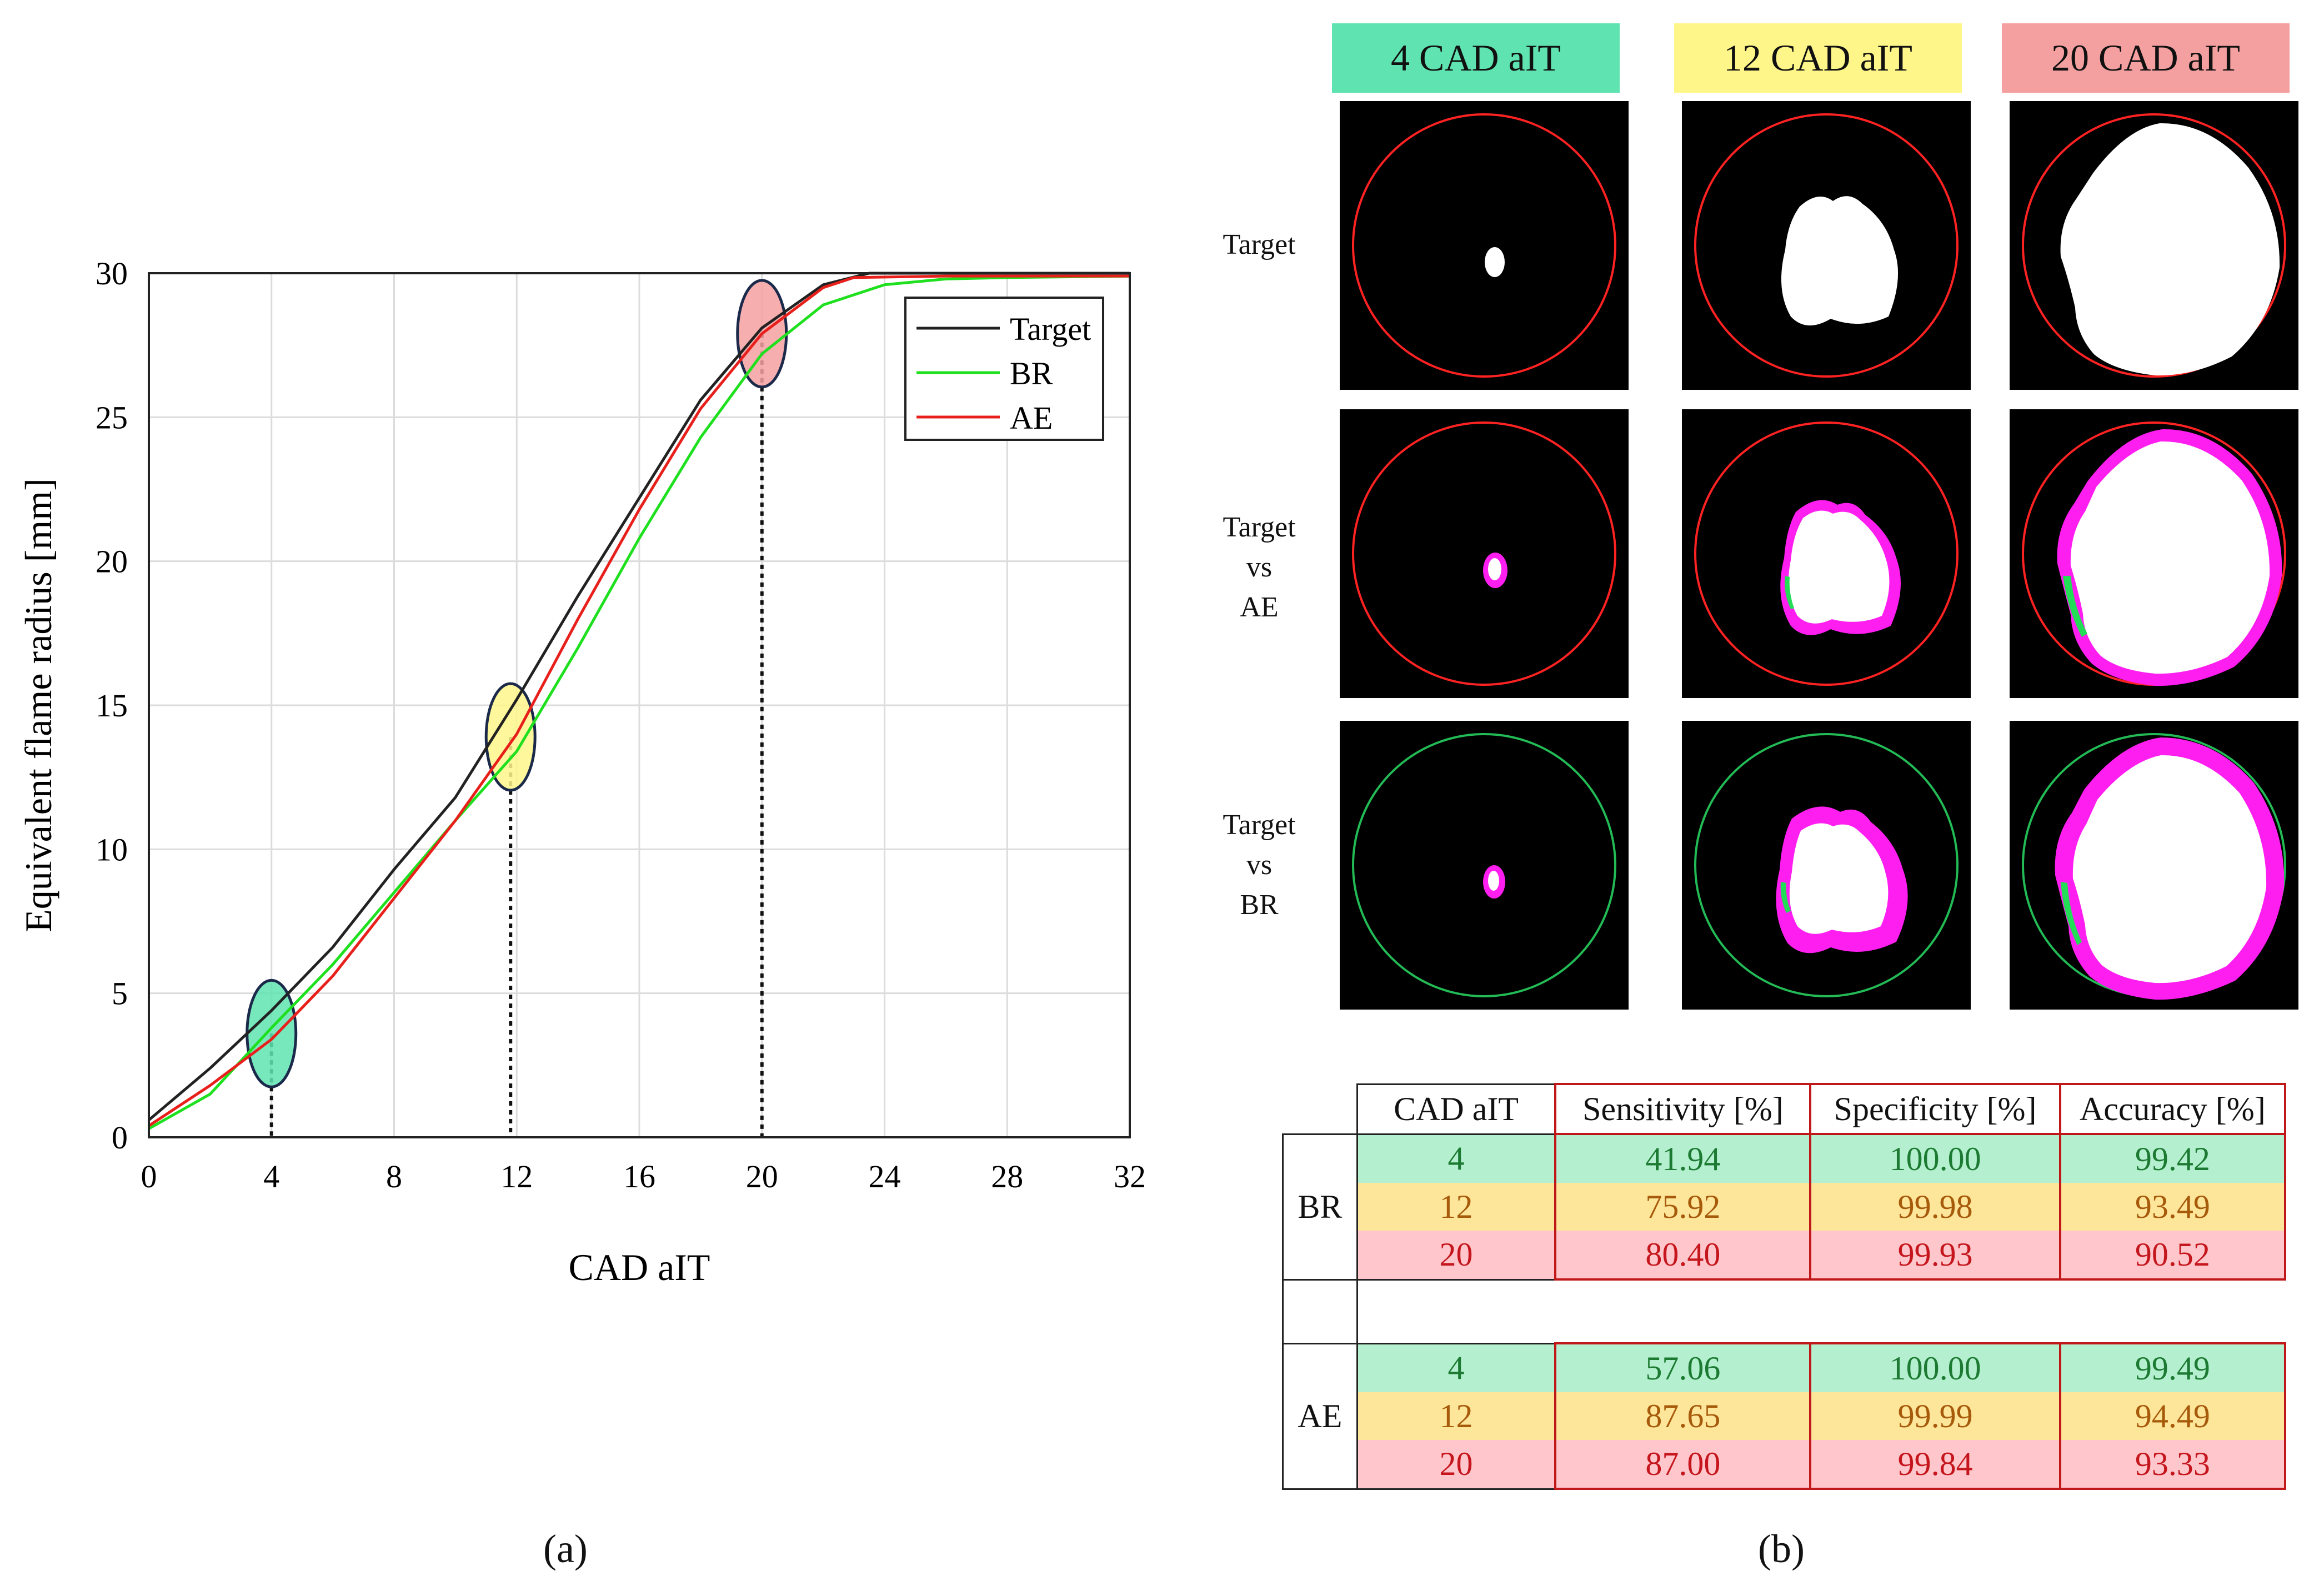 This screenshot has width=2309, height=1596. Describe the element at coordinates (1031, 418) in the screenshot. I see `legend-label-ae: AE` at that location.